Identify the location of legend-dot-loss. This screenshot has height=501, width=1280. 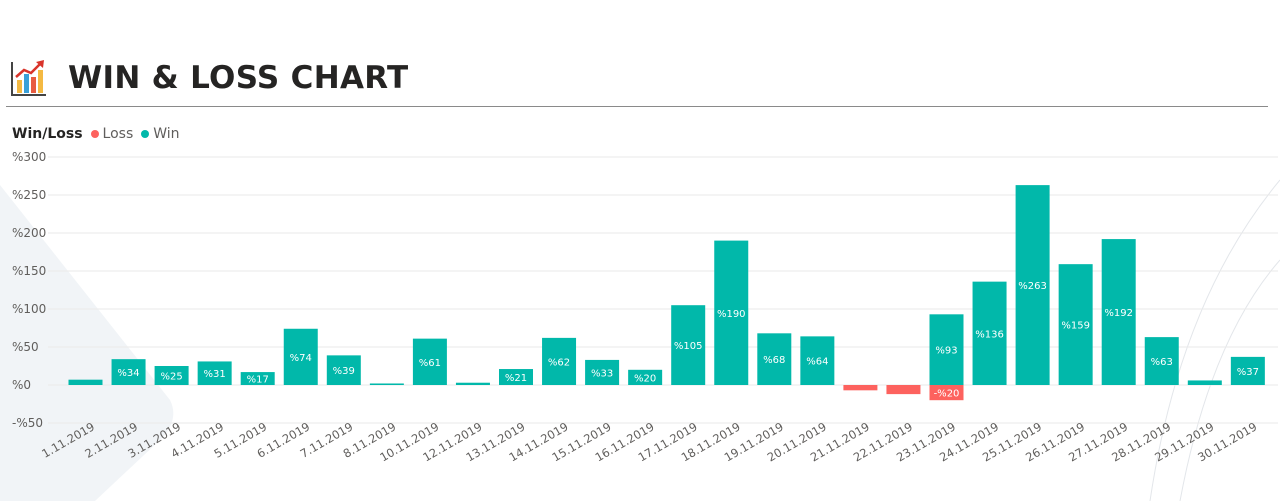
(94, 134).